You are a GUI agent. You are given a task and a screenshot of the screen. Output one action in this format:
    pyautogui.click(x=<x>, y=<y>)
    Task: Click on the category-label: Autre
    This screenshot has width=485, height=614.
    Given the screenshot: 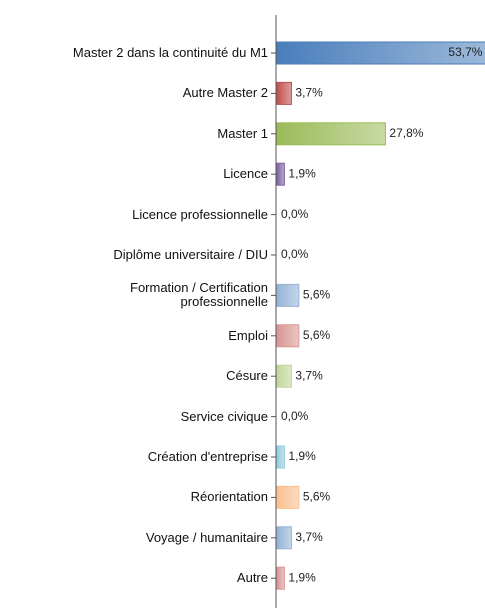 What is the action you would take?
    pyautogui.click(x=252, y=578)
    